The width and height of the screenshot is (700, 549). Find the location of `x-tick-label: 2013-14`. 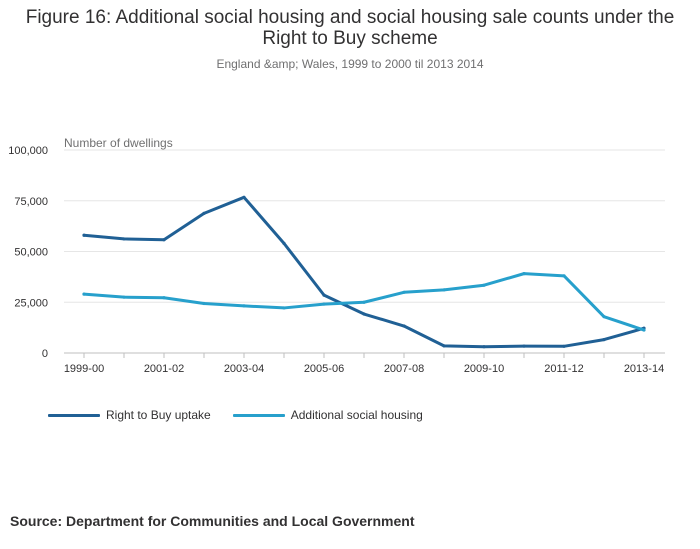

x-tick-label: 2013-14 is located at coordinates (644, 369).